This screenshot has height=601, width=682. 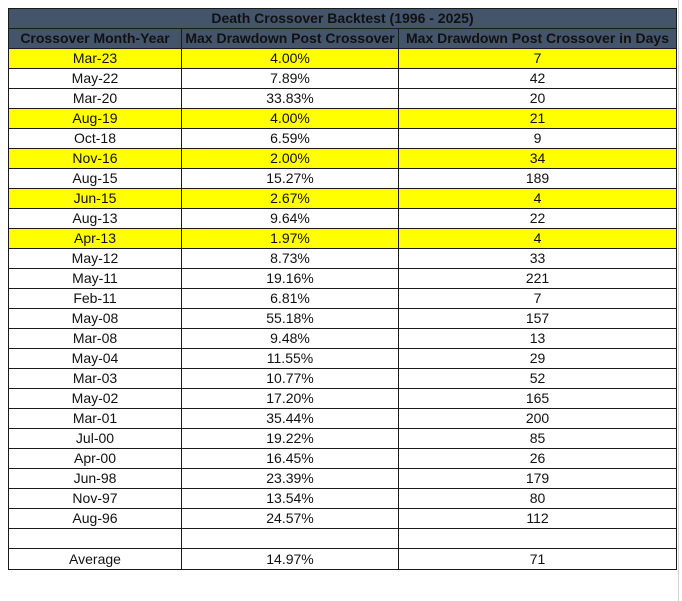 I want to click on cell-drawdown: 2.00%, so click(x=290, y=158).